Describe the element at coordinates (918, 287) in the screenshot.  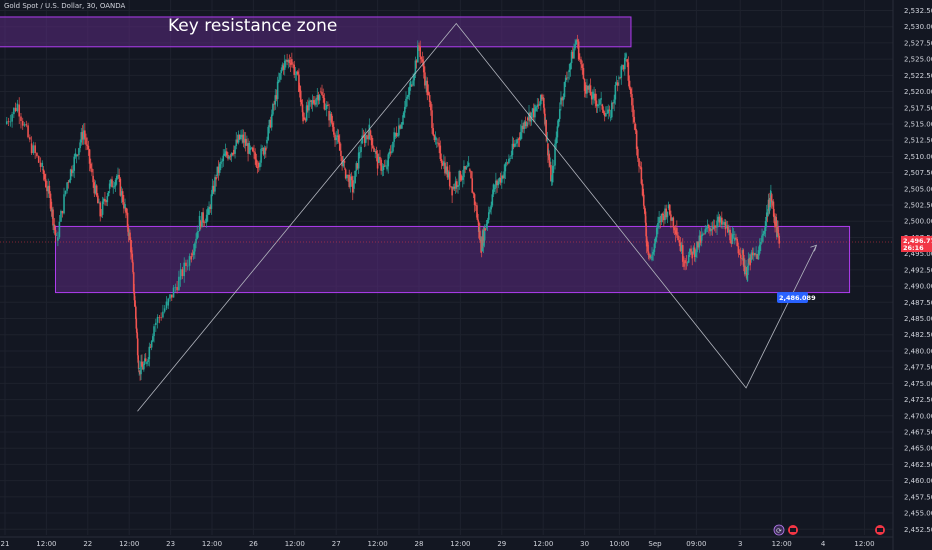
I see `y-tick-label: 2,490.000` at that location.